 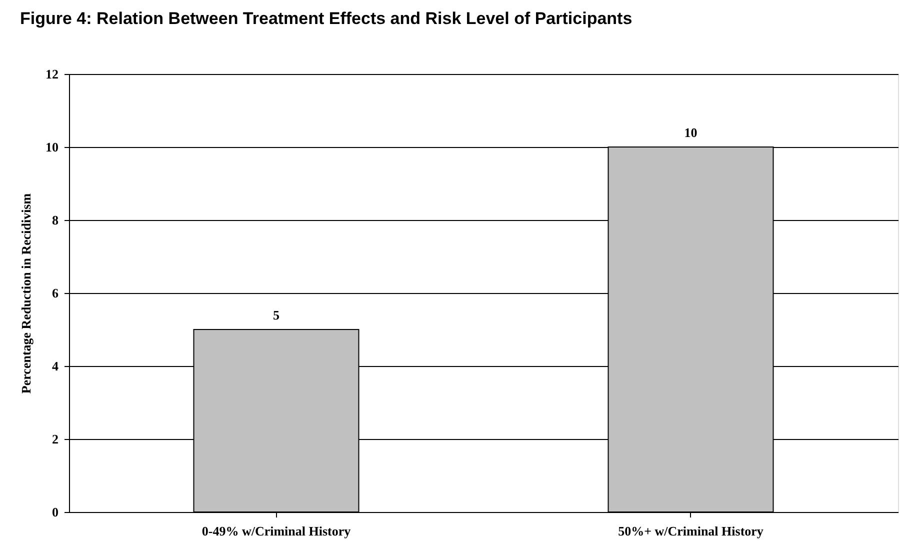 What do you see at coordinates (26, 293) in the screenshot?
I see `y-axis-title: Percentage Reduction in Recidivism` at bounding box center [26, 293].